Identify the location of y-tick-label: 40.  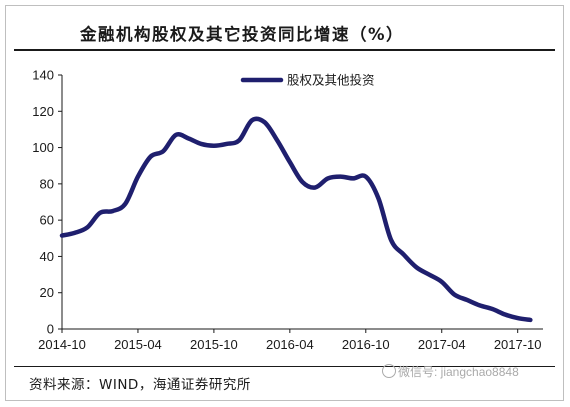
(47, 256).